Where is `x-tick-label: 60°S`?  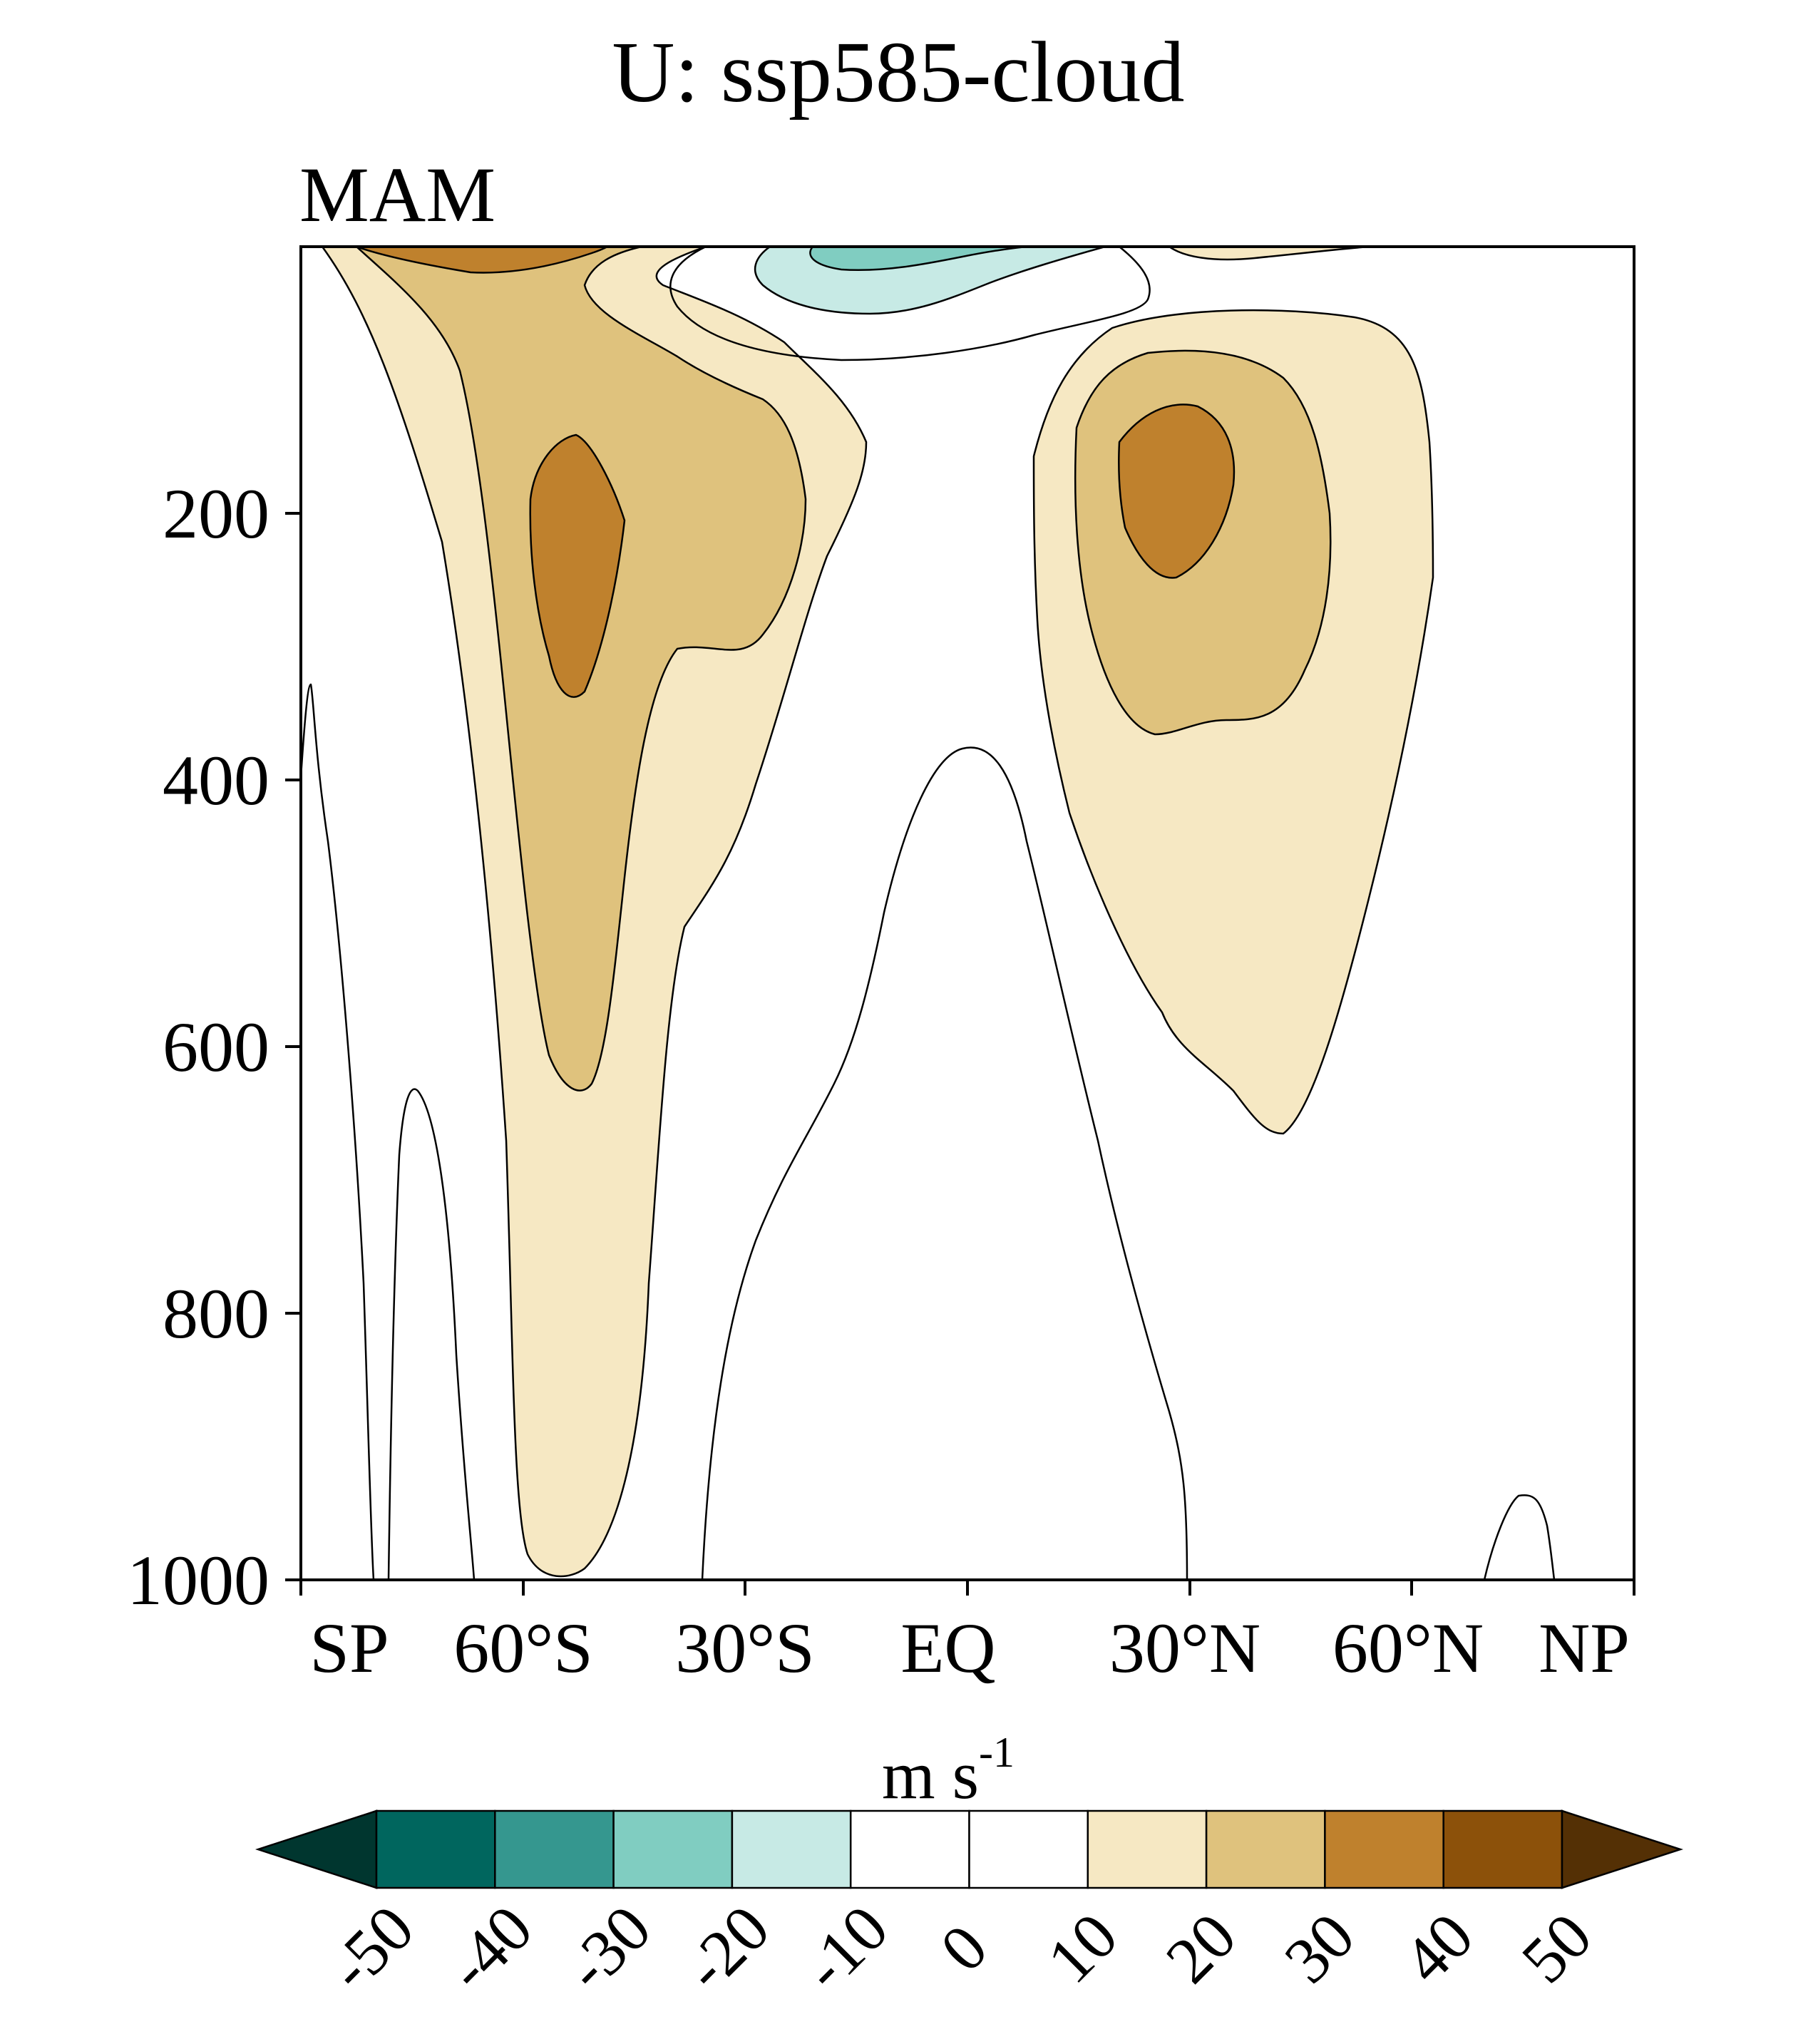
x-tick-label: 60°S is located at coordinates (523, 1648).